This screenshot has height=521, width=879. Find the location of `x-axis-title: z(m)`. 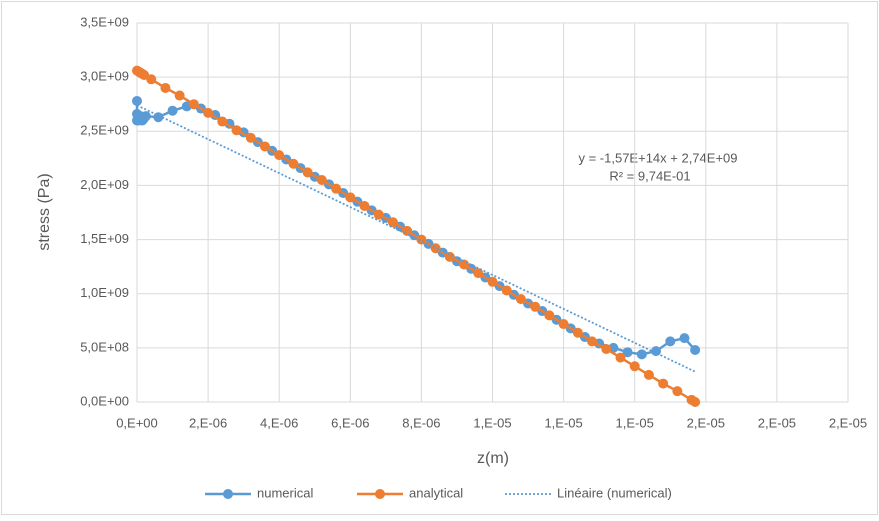

x-axis-title: z(m) is located at coordinates (493, 458).